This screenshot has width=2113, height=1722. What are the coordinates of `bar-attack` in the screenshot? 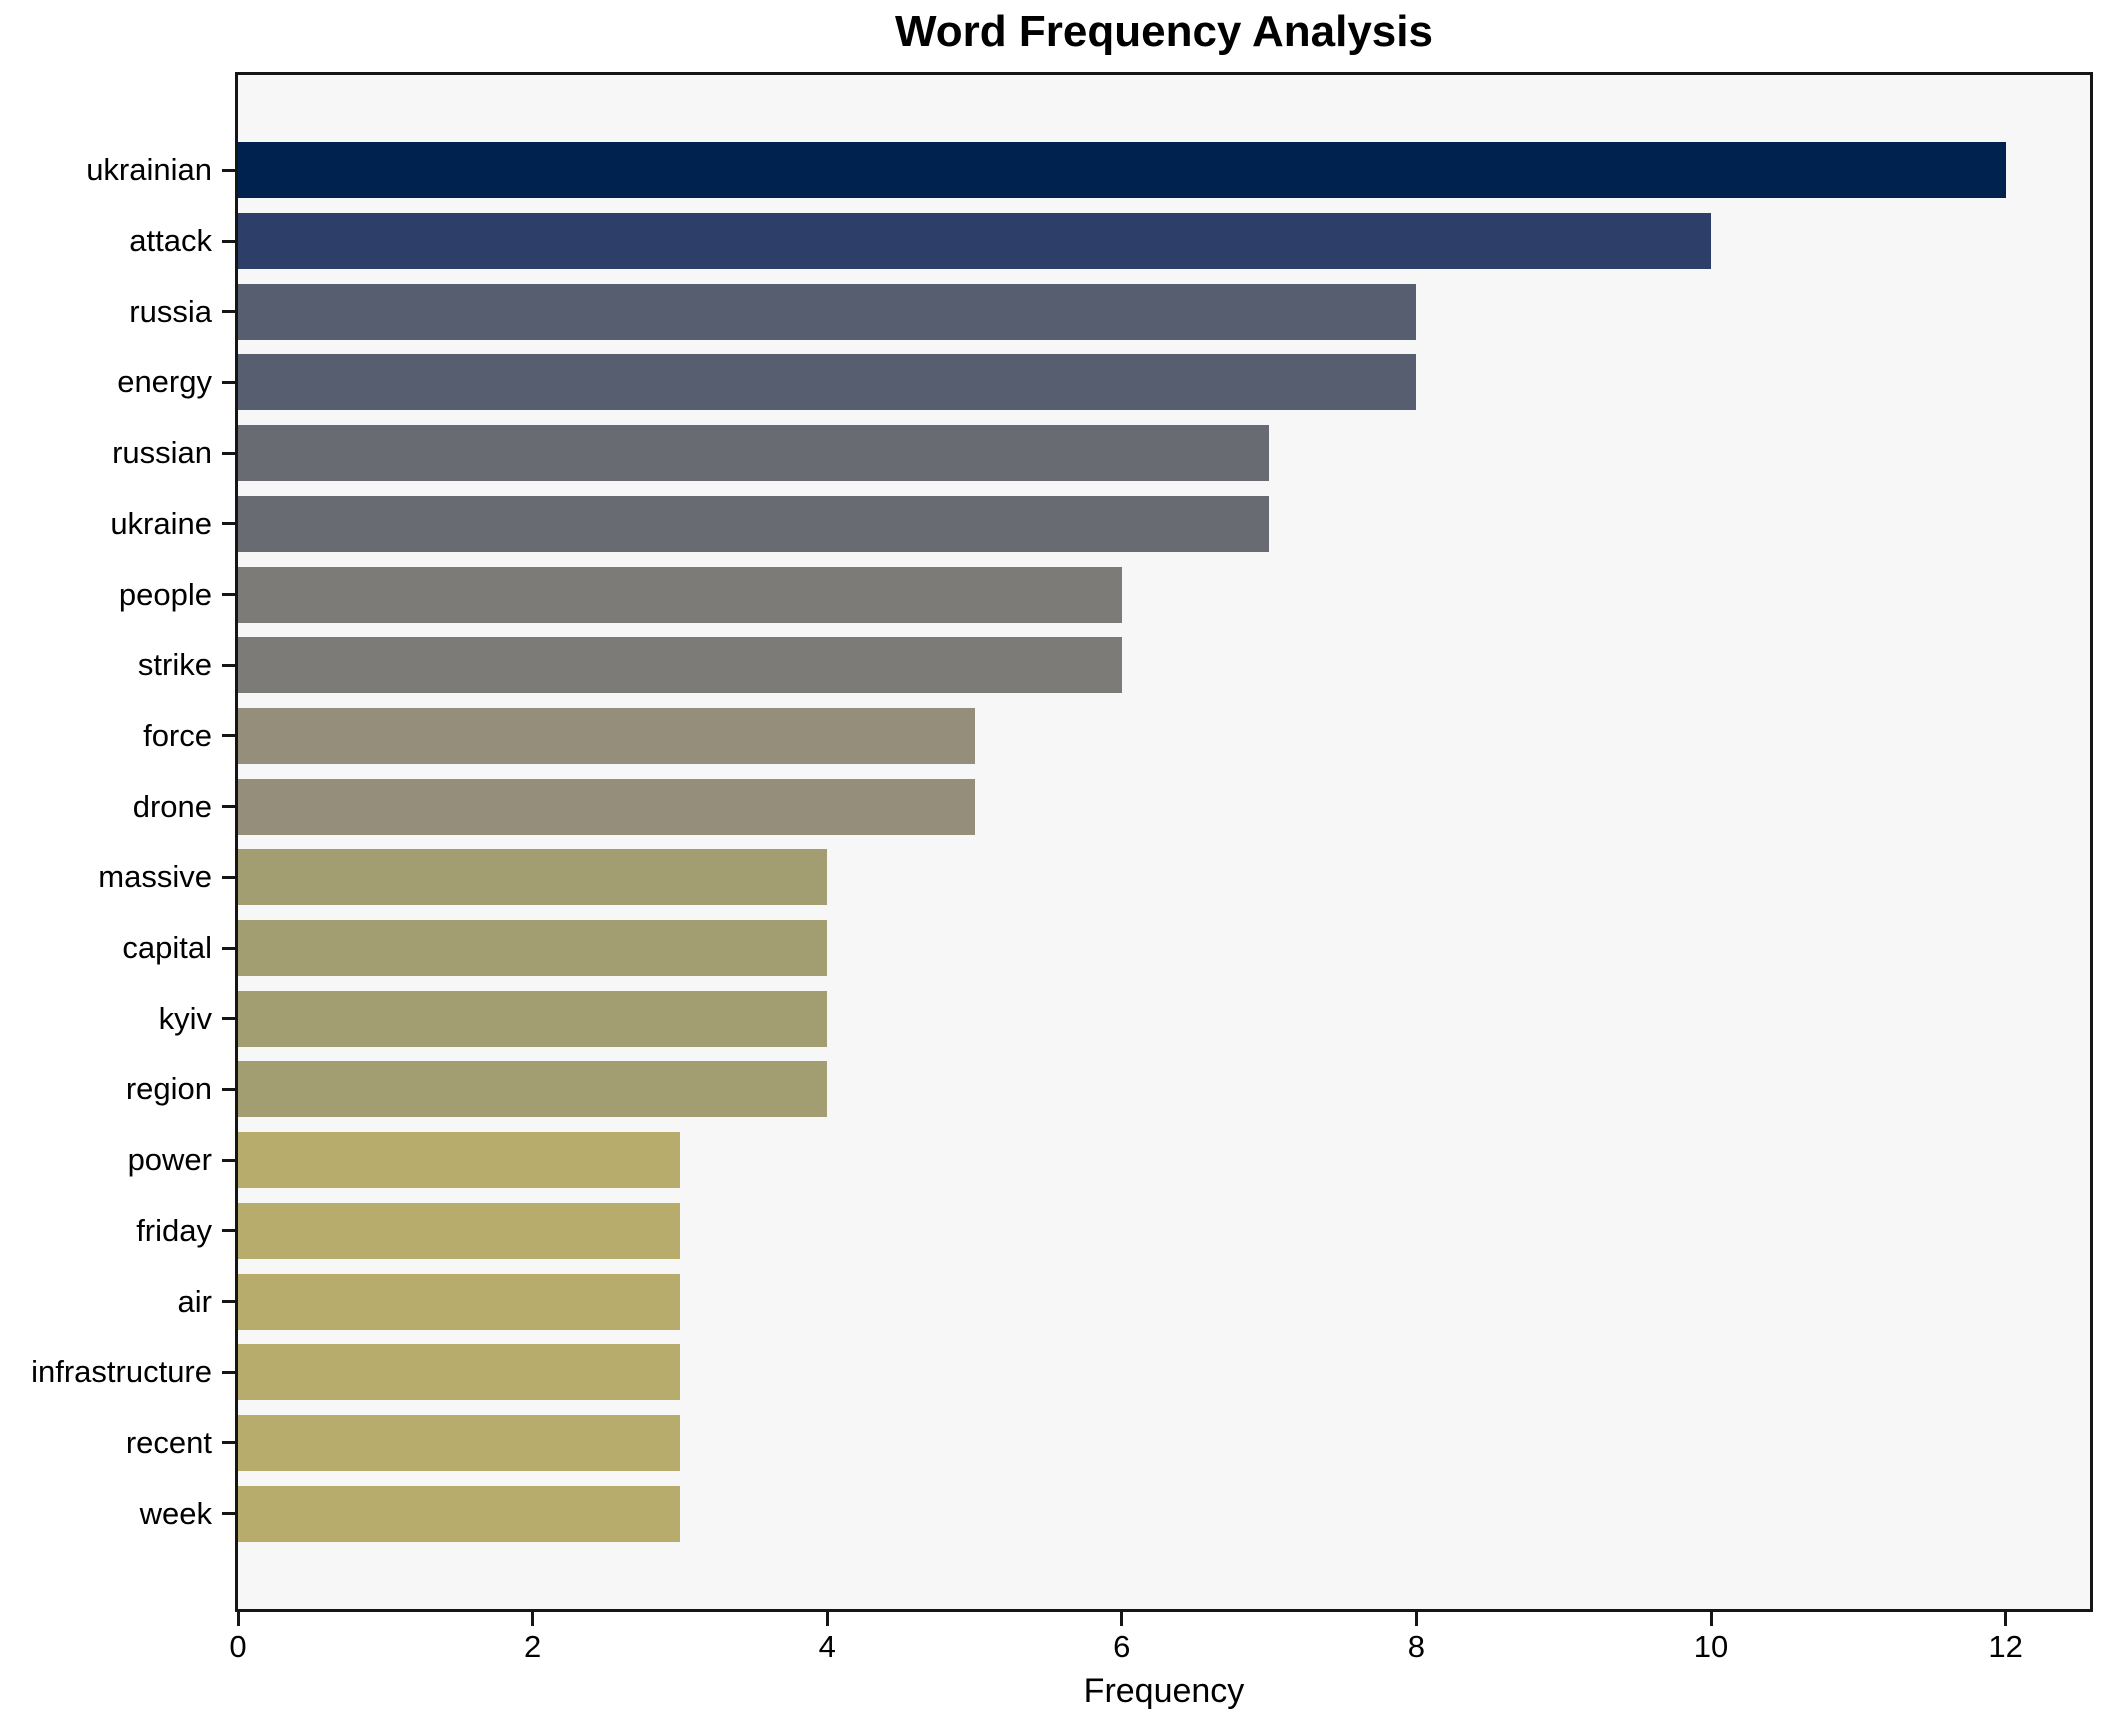 It's located at (974, 241).